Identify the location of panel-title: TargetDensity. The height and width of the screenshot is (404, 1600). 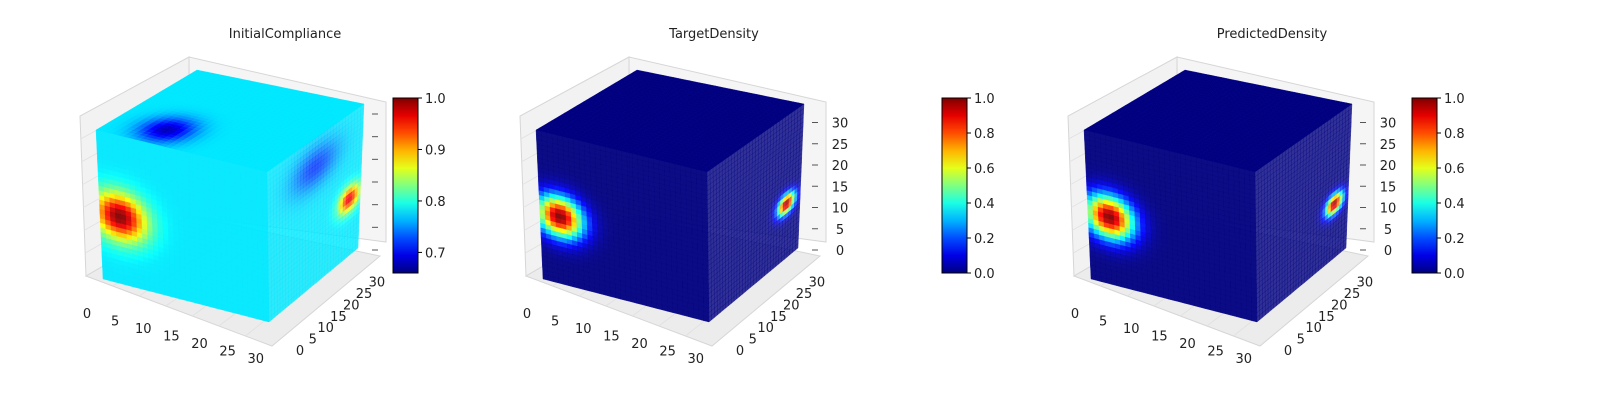
(713, 34).